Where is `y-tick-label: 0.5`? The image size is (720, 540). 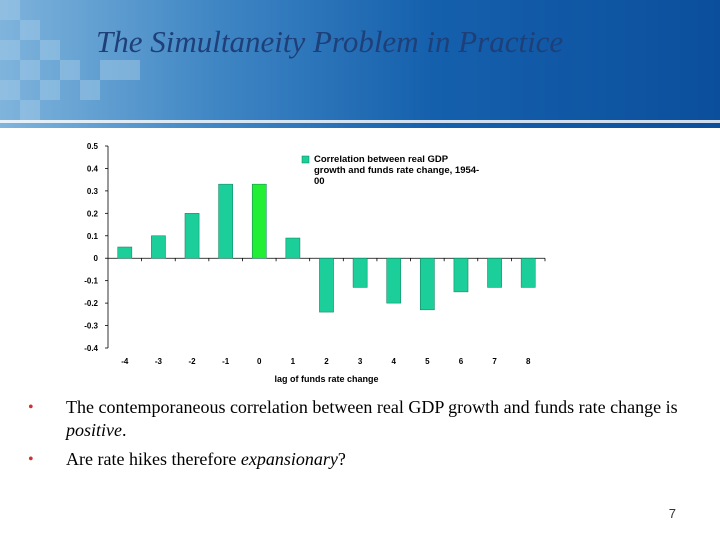
y-tick-label: 0.5 is located at coordinates (93, 146).